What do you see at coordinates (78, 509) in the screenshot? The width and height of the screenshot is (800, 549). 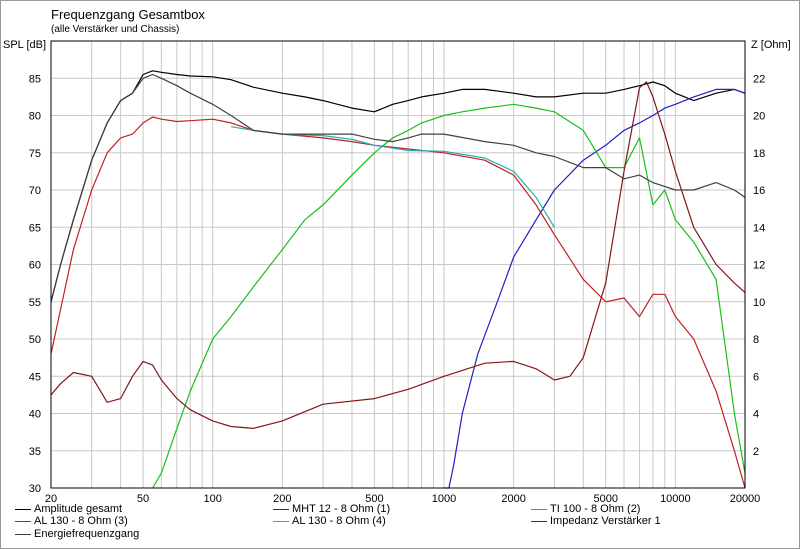 I see `legend-label: Amplitude gesamt` at bounding box center [78, 509].